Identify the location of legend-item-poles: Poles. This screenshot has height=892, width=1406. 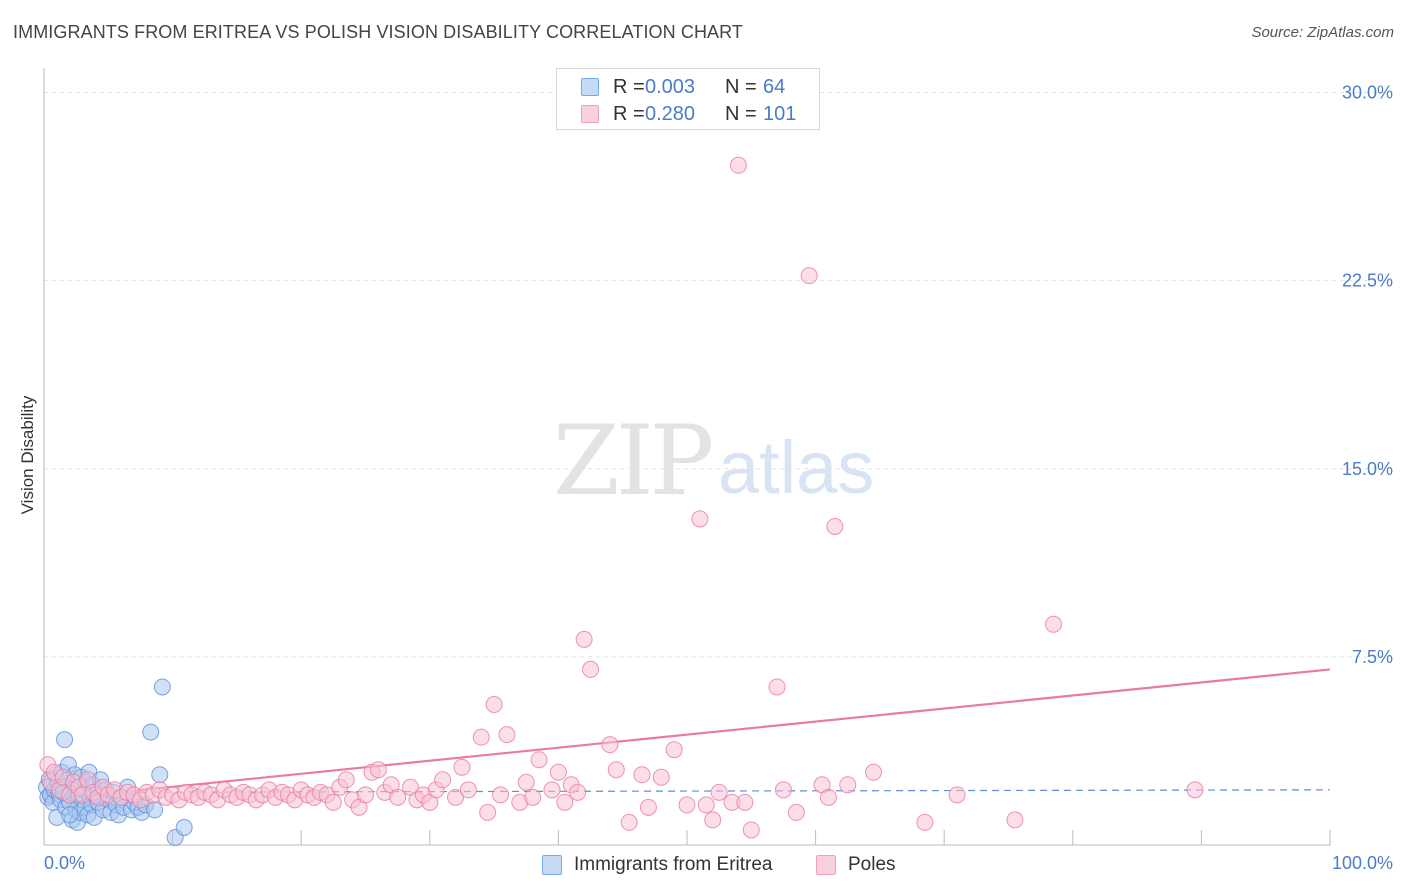
(856, 865).